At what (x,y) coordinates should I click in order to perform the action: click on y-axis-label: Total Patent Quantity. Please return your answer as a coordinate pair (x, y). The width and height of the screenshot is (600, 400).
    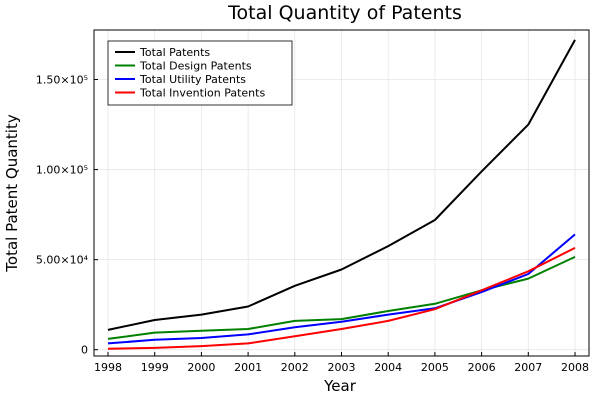
    Looking at the image, I should click on (12, 193).